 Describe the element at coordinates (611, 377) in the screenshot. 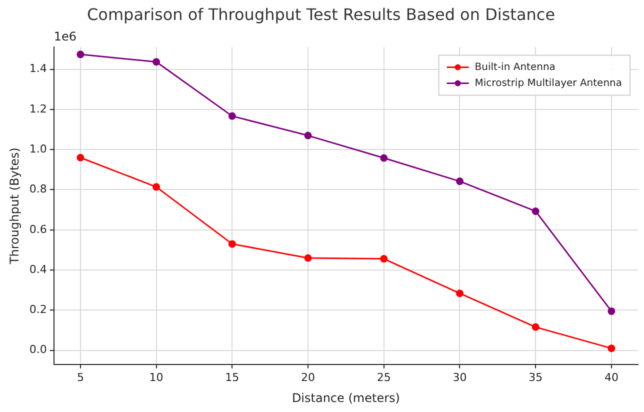

I see `x-tick-label: 40` at that location.